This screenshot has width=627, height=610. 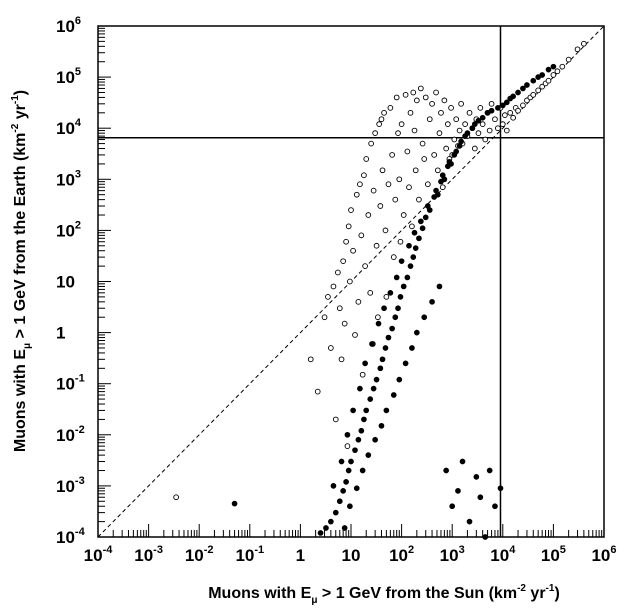 I want to click on y-tick-label: 10³, so click(x=68, y=178).